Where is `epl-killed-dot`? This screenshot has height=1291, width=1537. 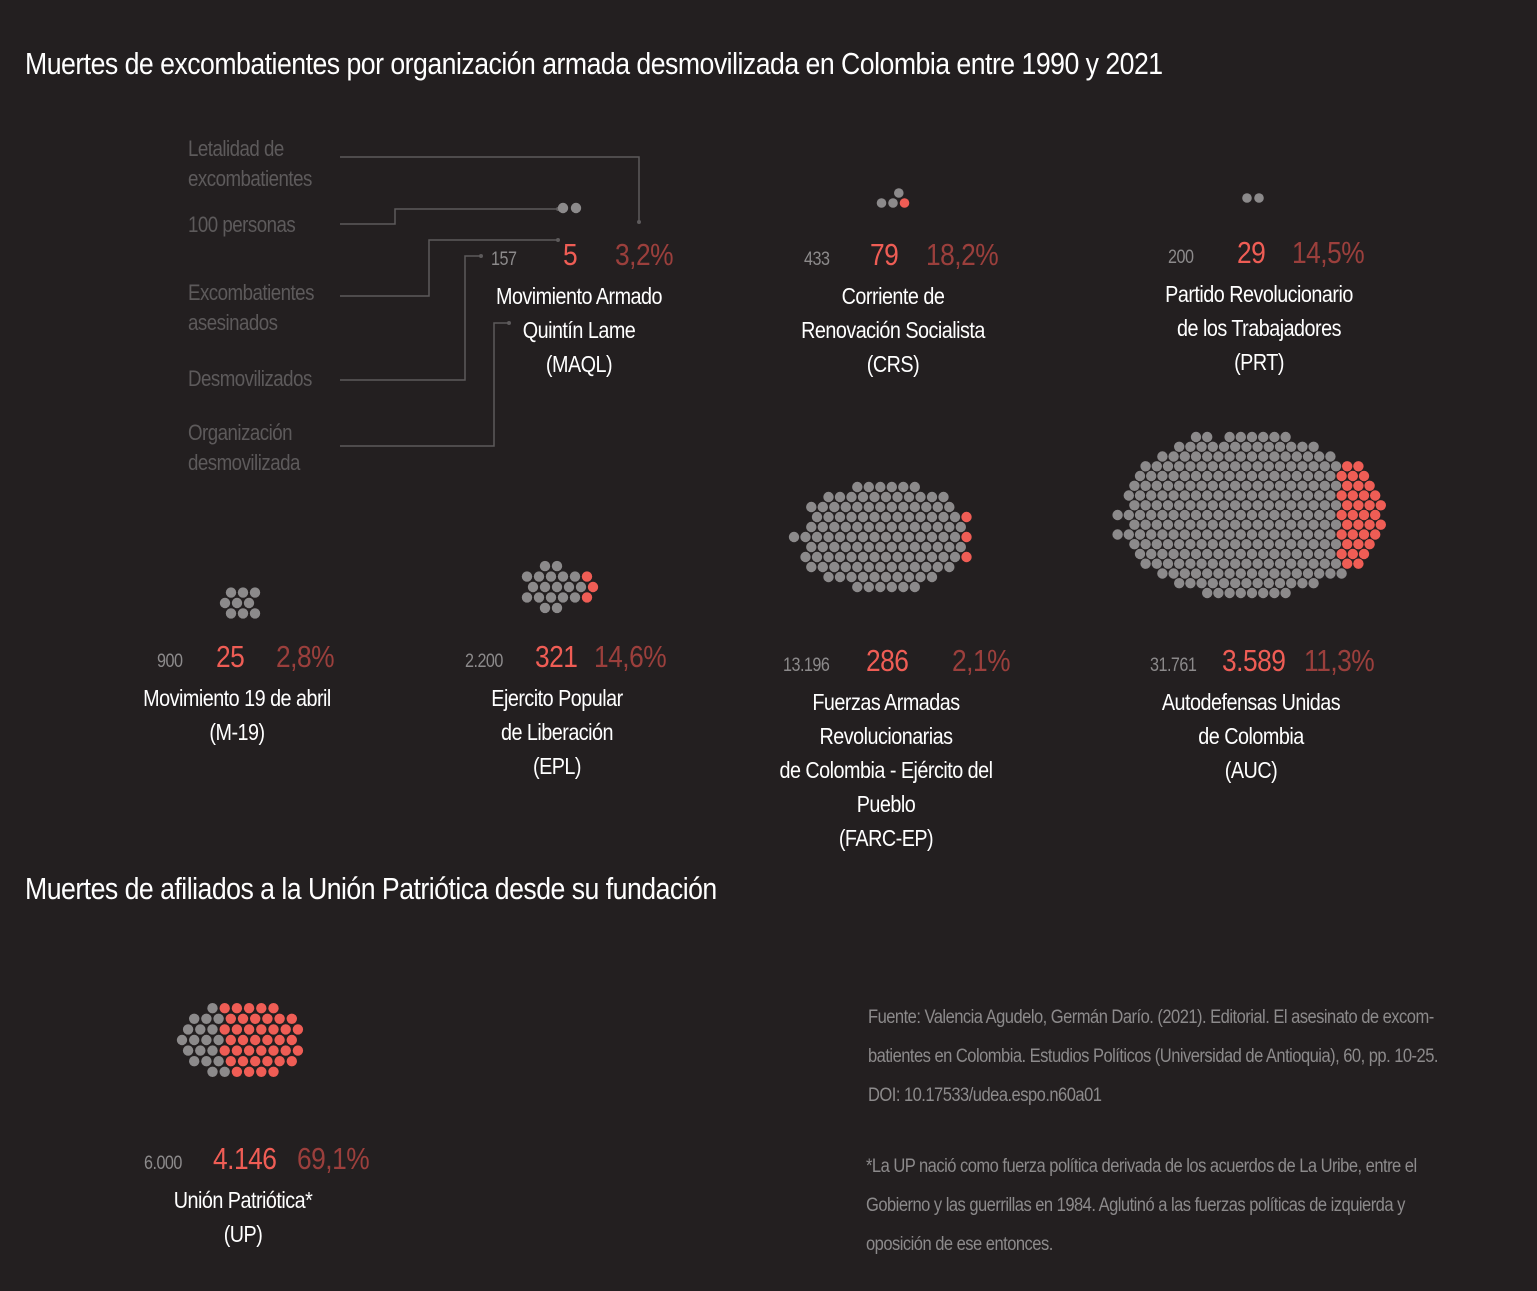
epl-killed-dot is located at coordinates (593, 587).